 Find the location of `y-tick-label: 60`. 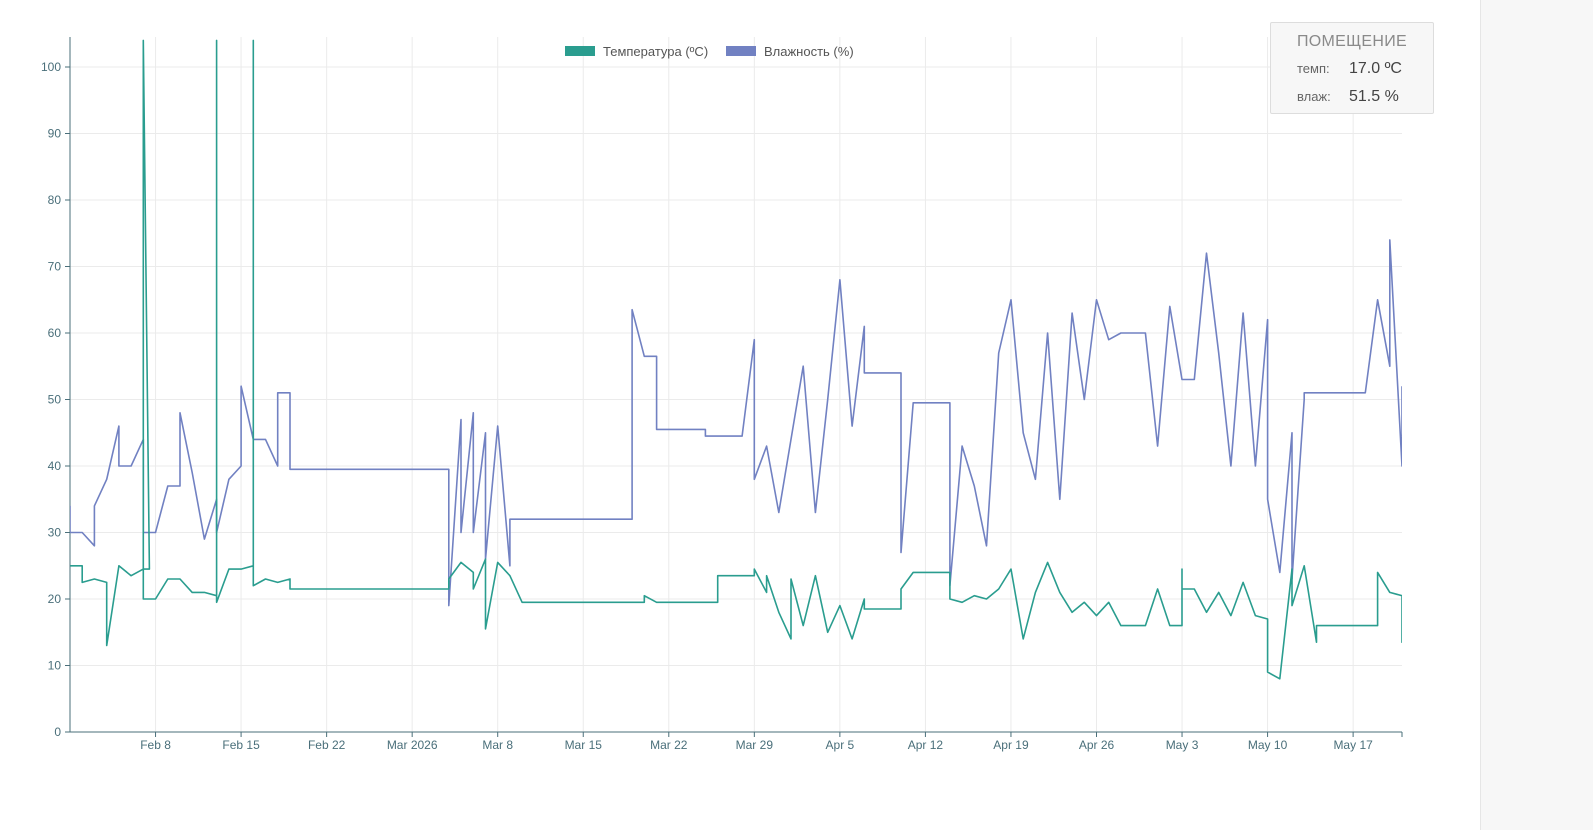

y-tick-label: 60 is located at coordinates (55, 333).